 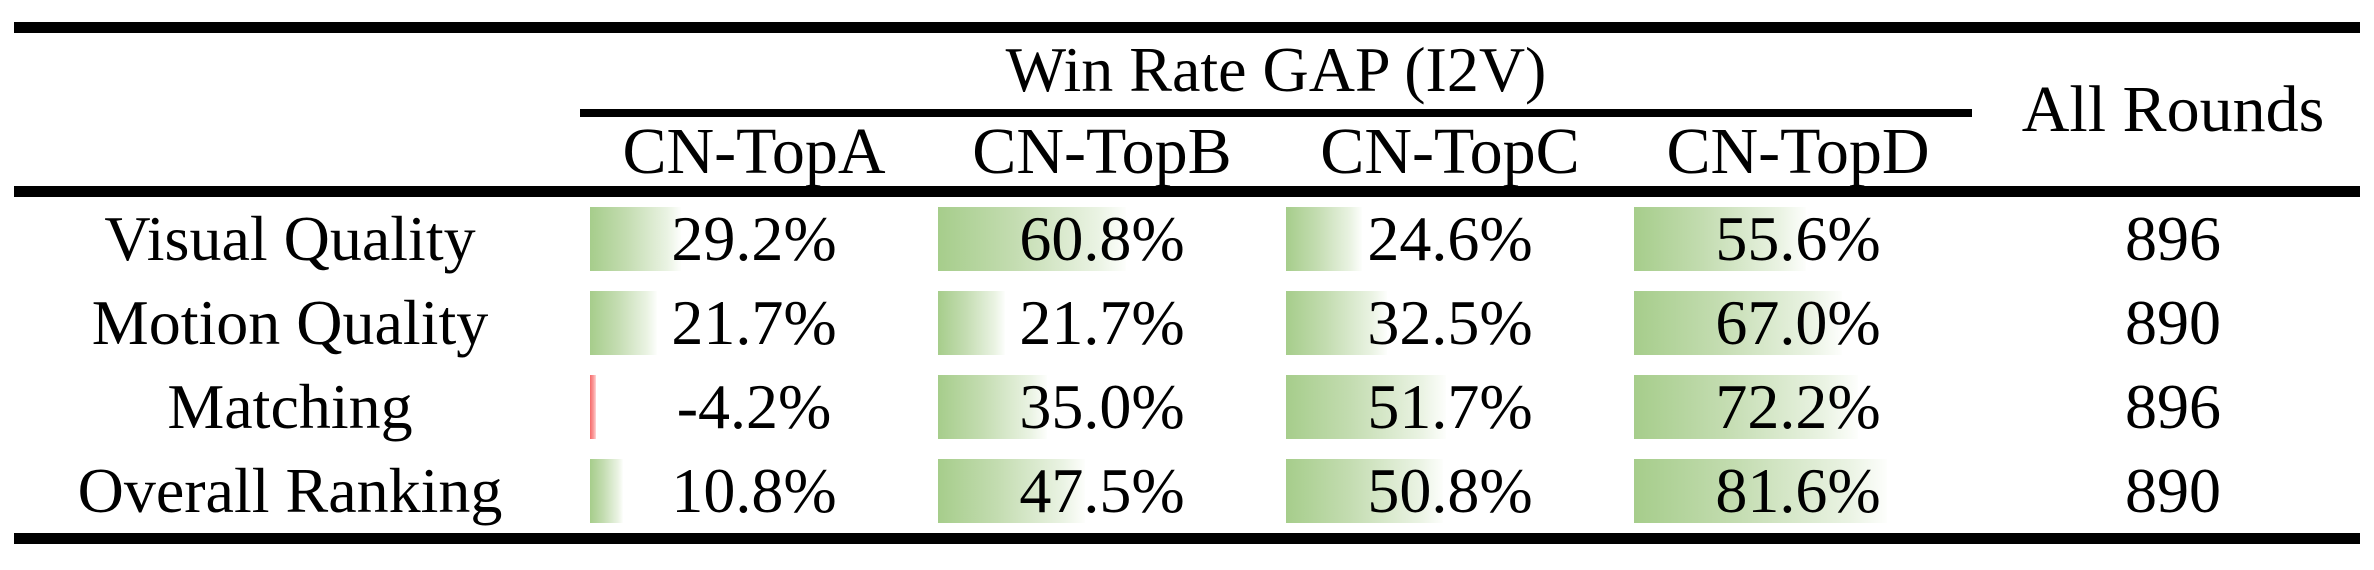 I want to click on win-rate-value: 10.8%, so click(x=754, y=490).